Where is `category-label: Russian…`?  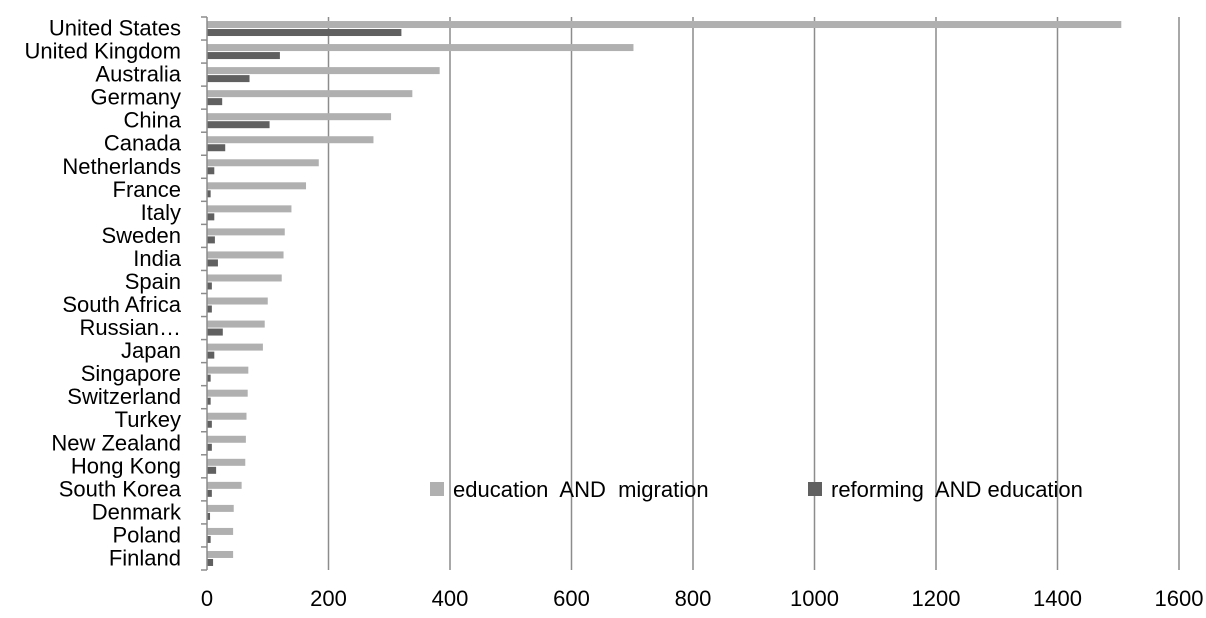
category-label: Russian… is located at coordinates (130, 327).